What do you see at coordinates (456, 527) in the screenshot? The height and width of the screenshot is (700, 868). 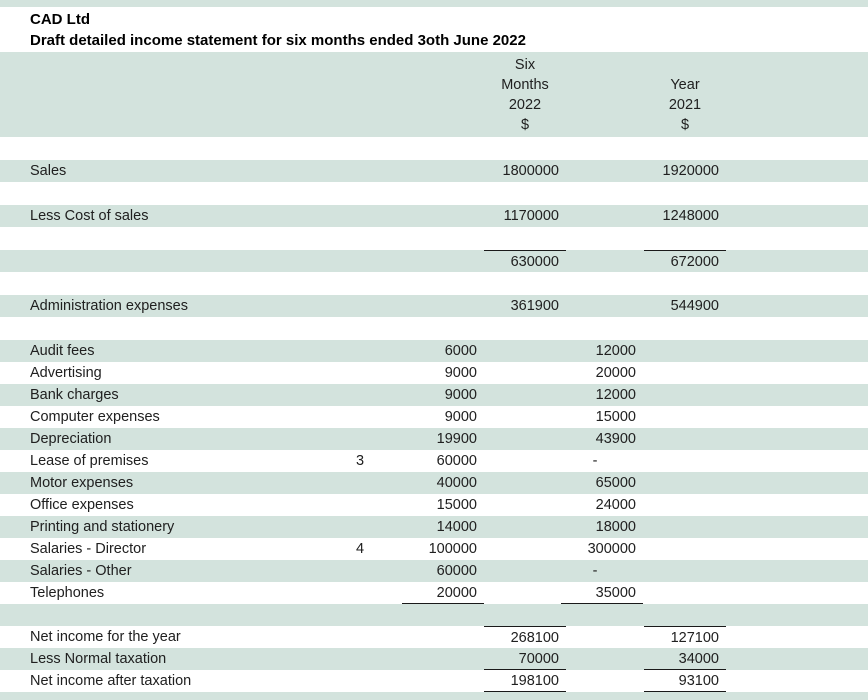 I see `amount-2022-detail: 14000` at bounding box center [456, 527].